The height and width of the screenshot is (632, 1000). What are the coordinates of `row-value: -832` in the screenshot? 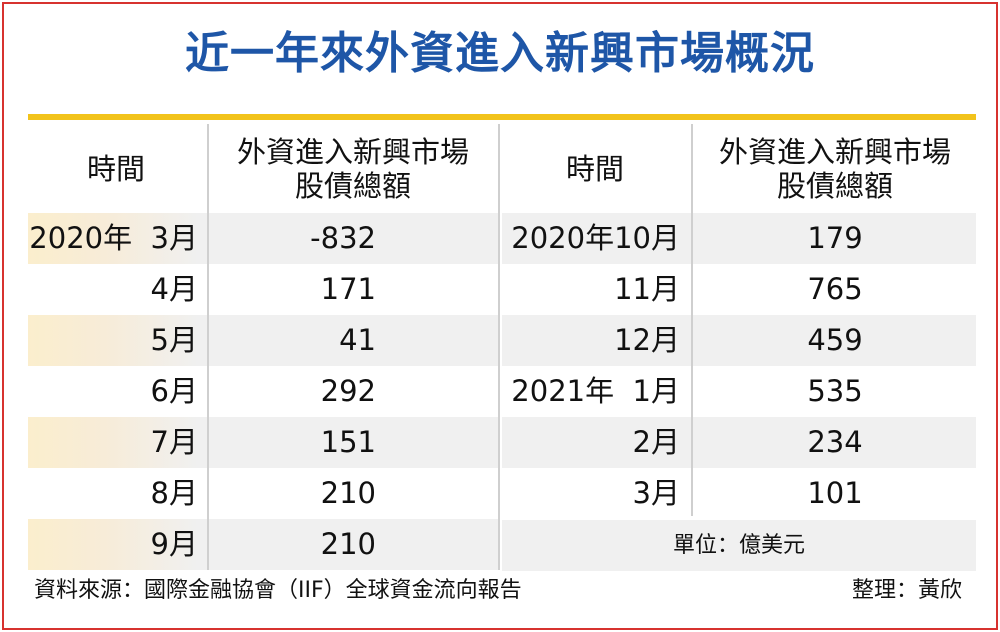 It's located at (343, 238).